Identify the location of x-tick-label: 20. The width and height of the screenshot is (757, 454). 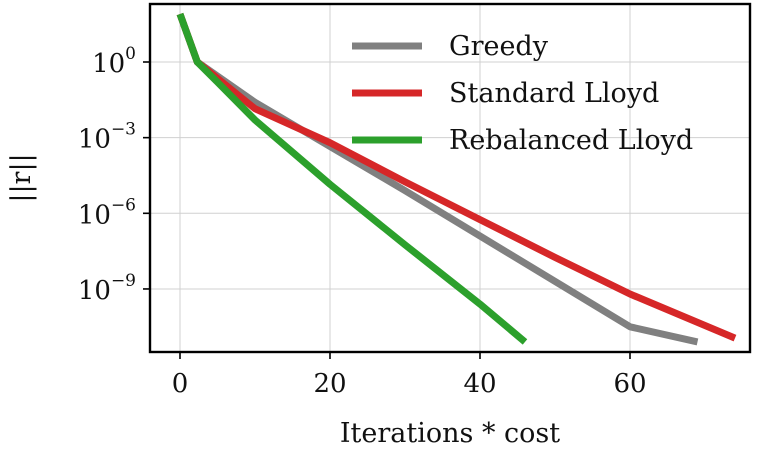
(329, 384).